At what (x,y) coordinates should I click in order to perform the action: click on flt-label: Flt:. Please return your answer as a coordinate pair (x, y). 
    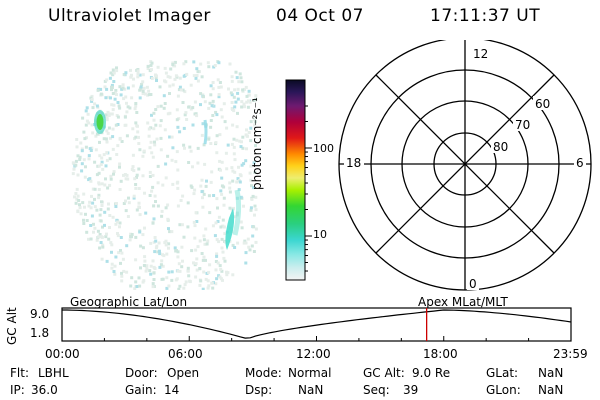
    Looking at the image, I should click on (19, 373).